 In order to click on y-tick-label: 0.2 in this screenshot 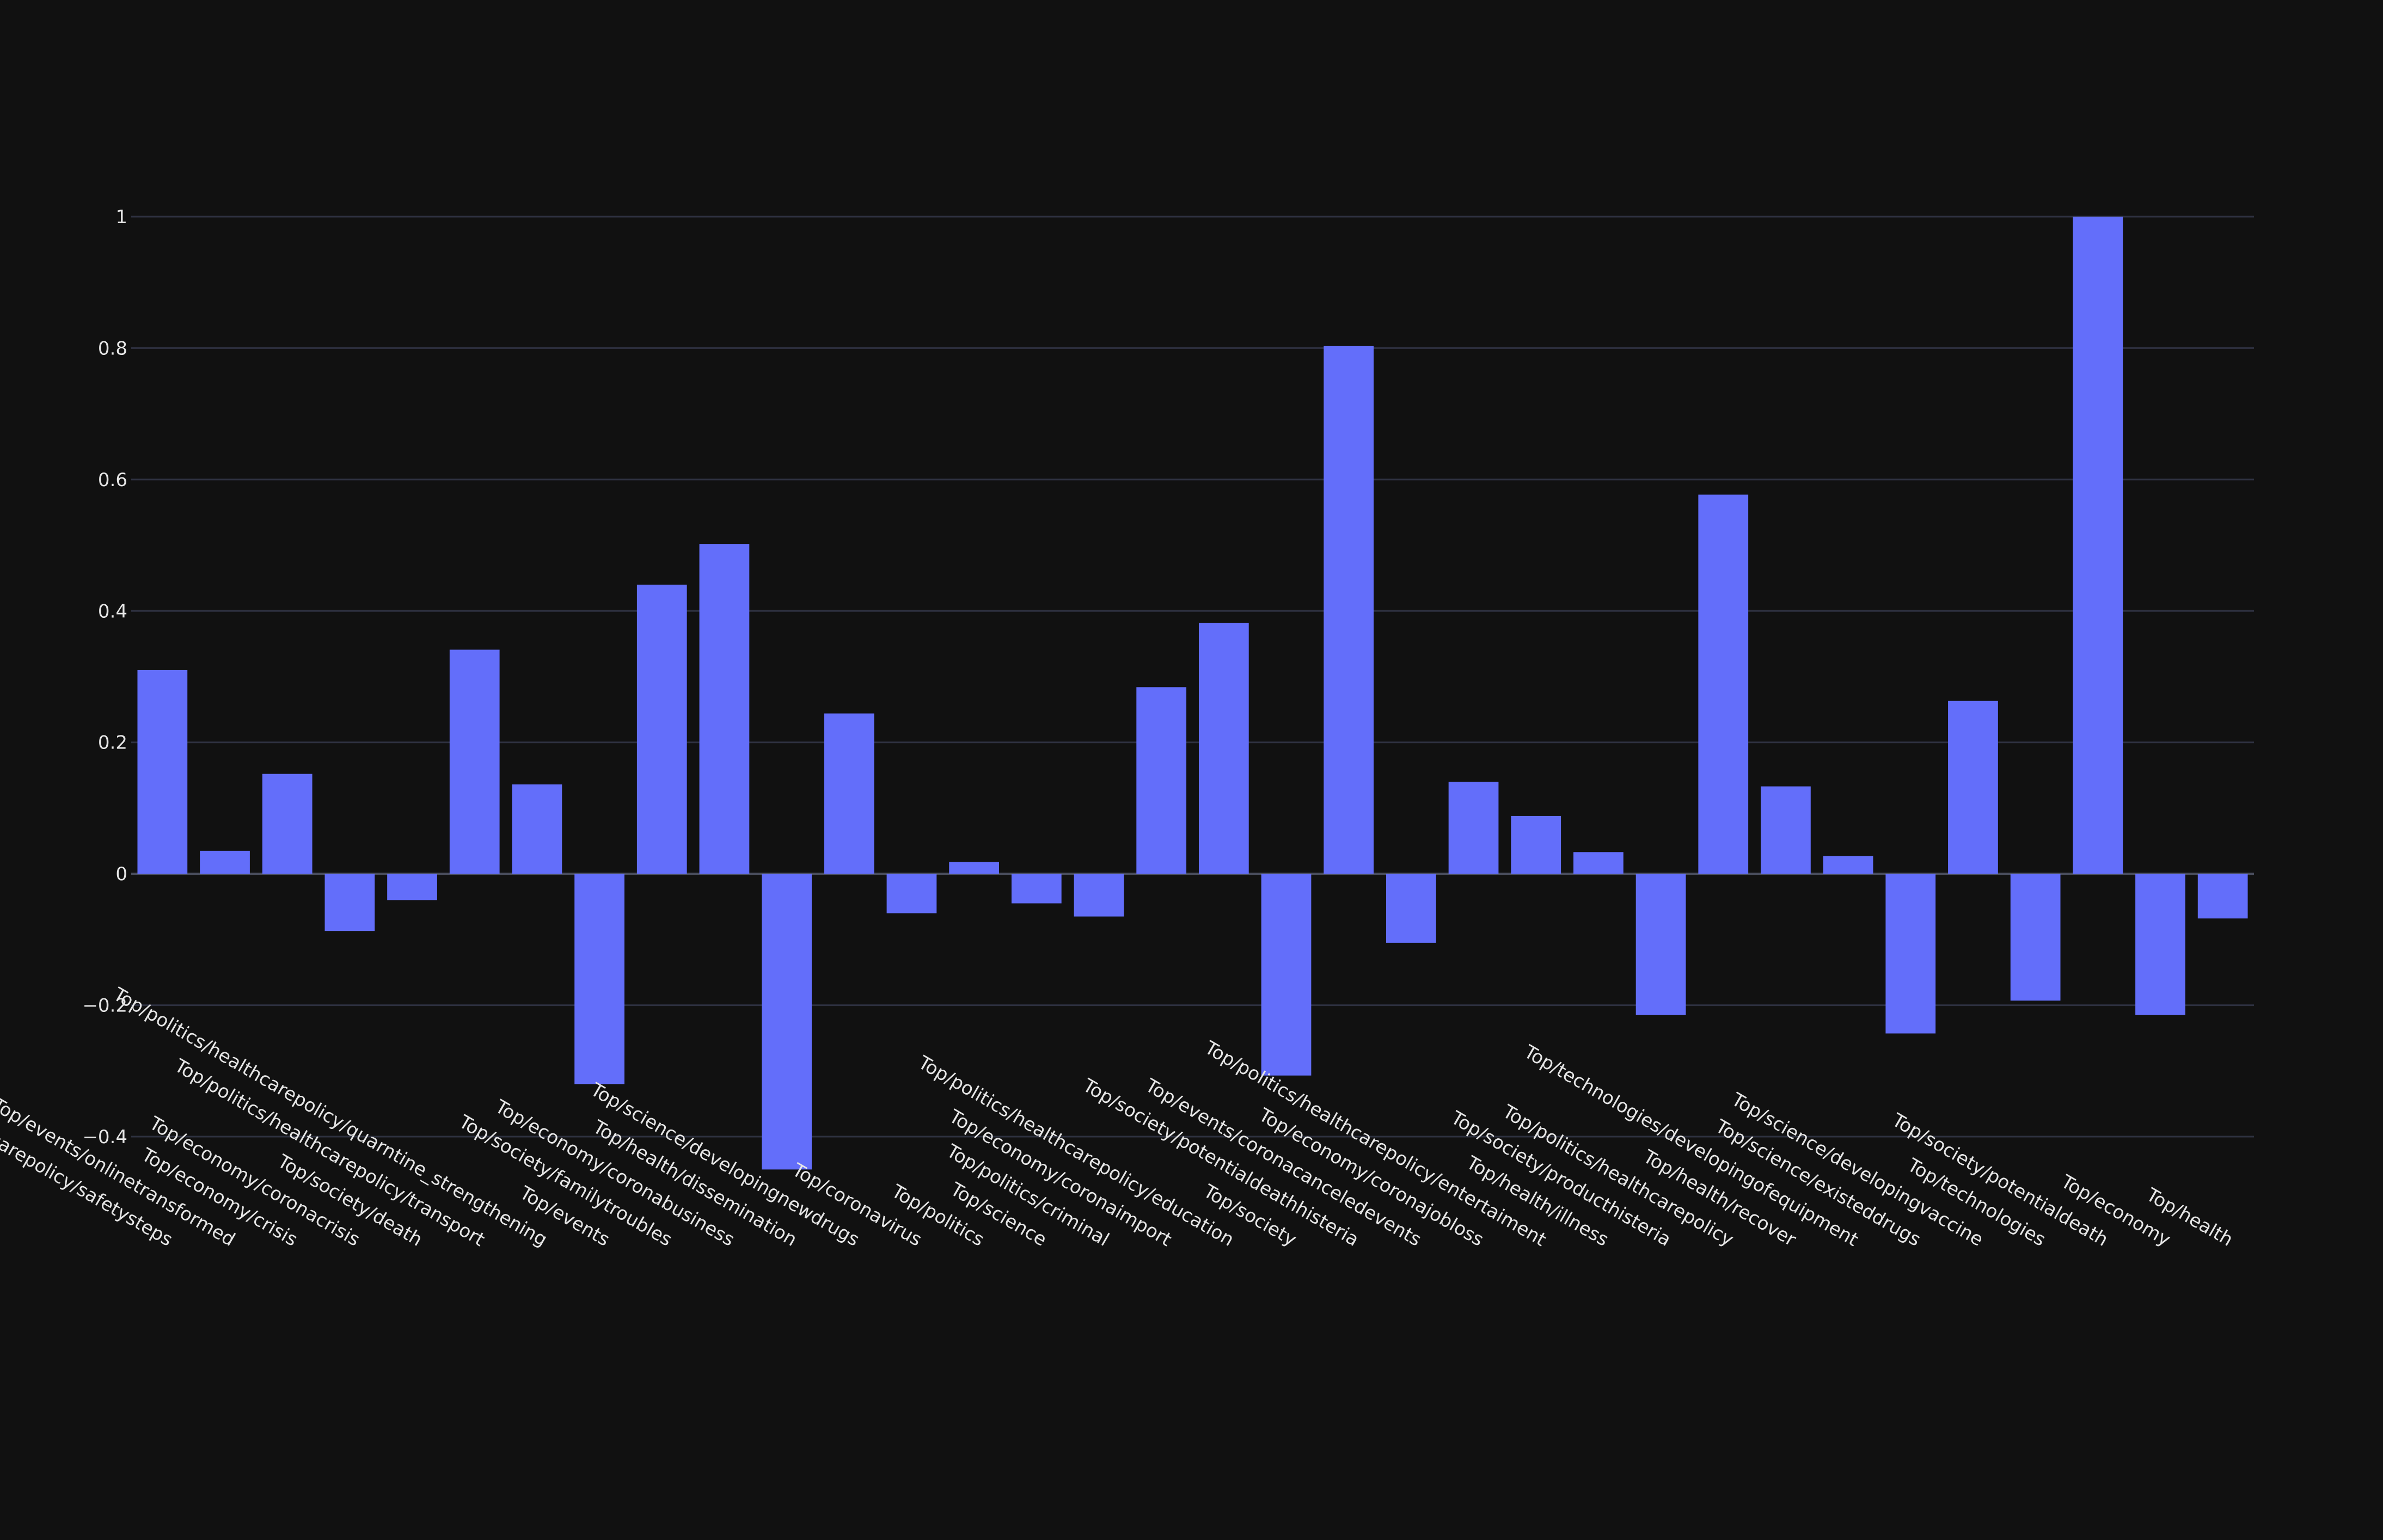, I will do `click(112, 743)`.